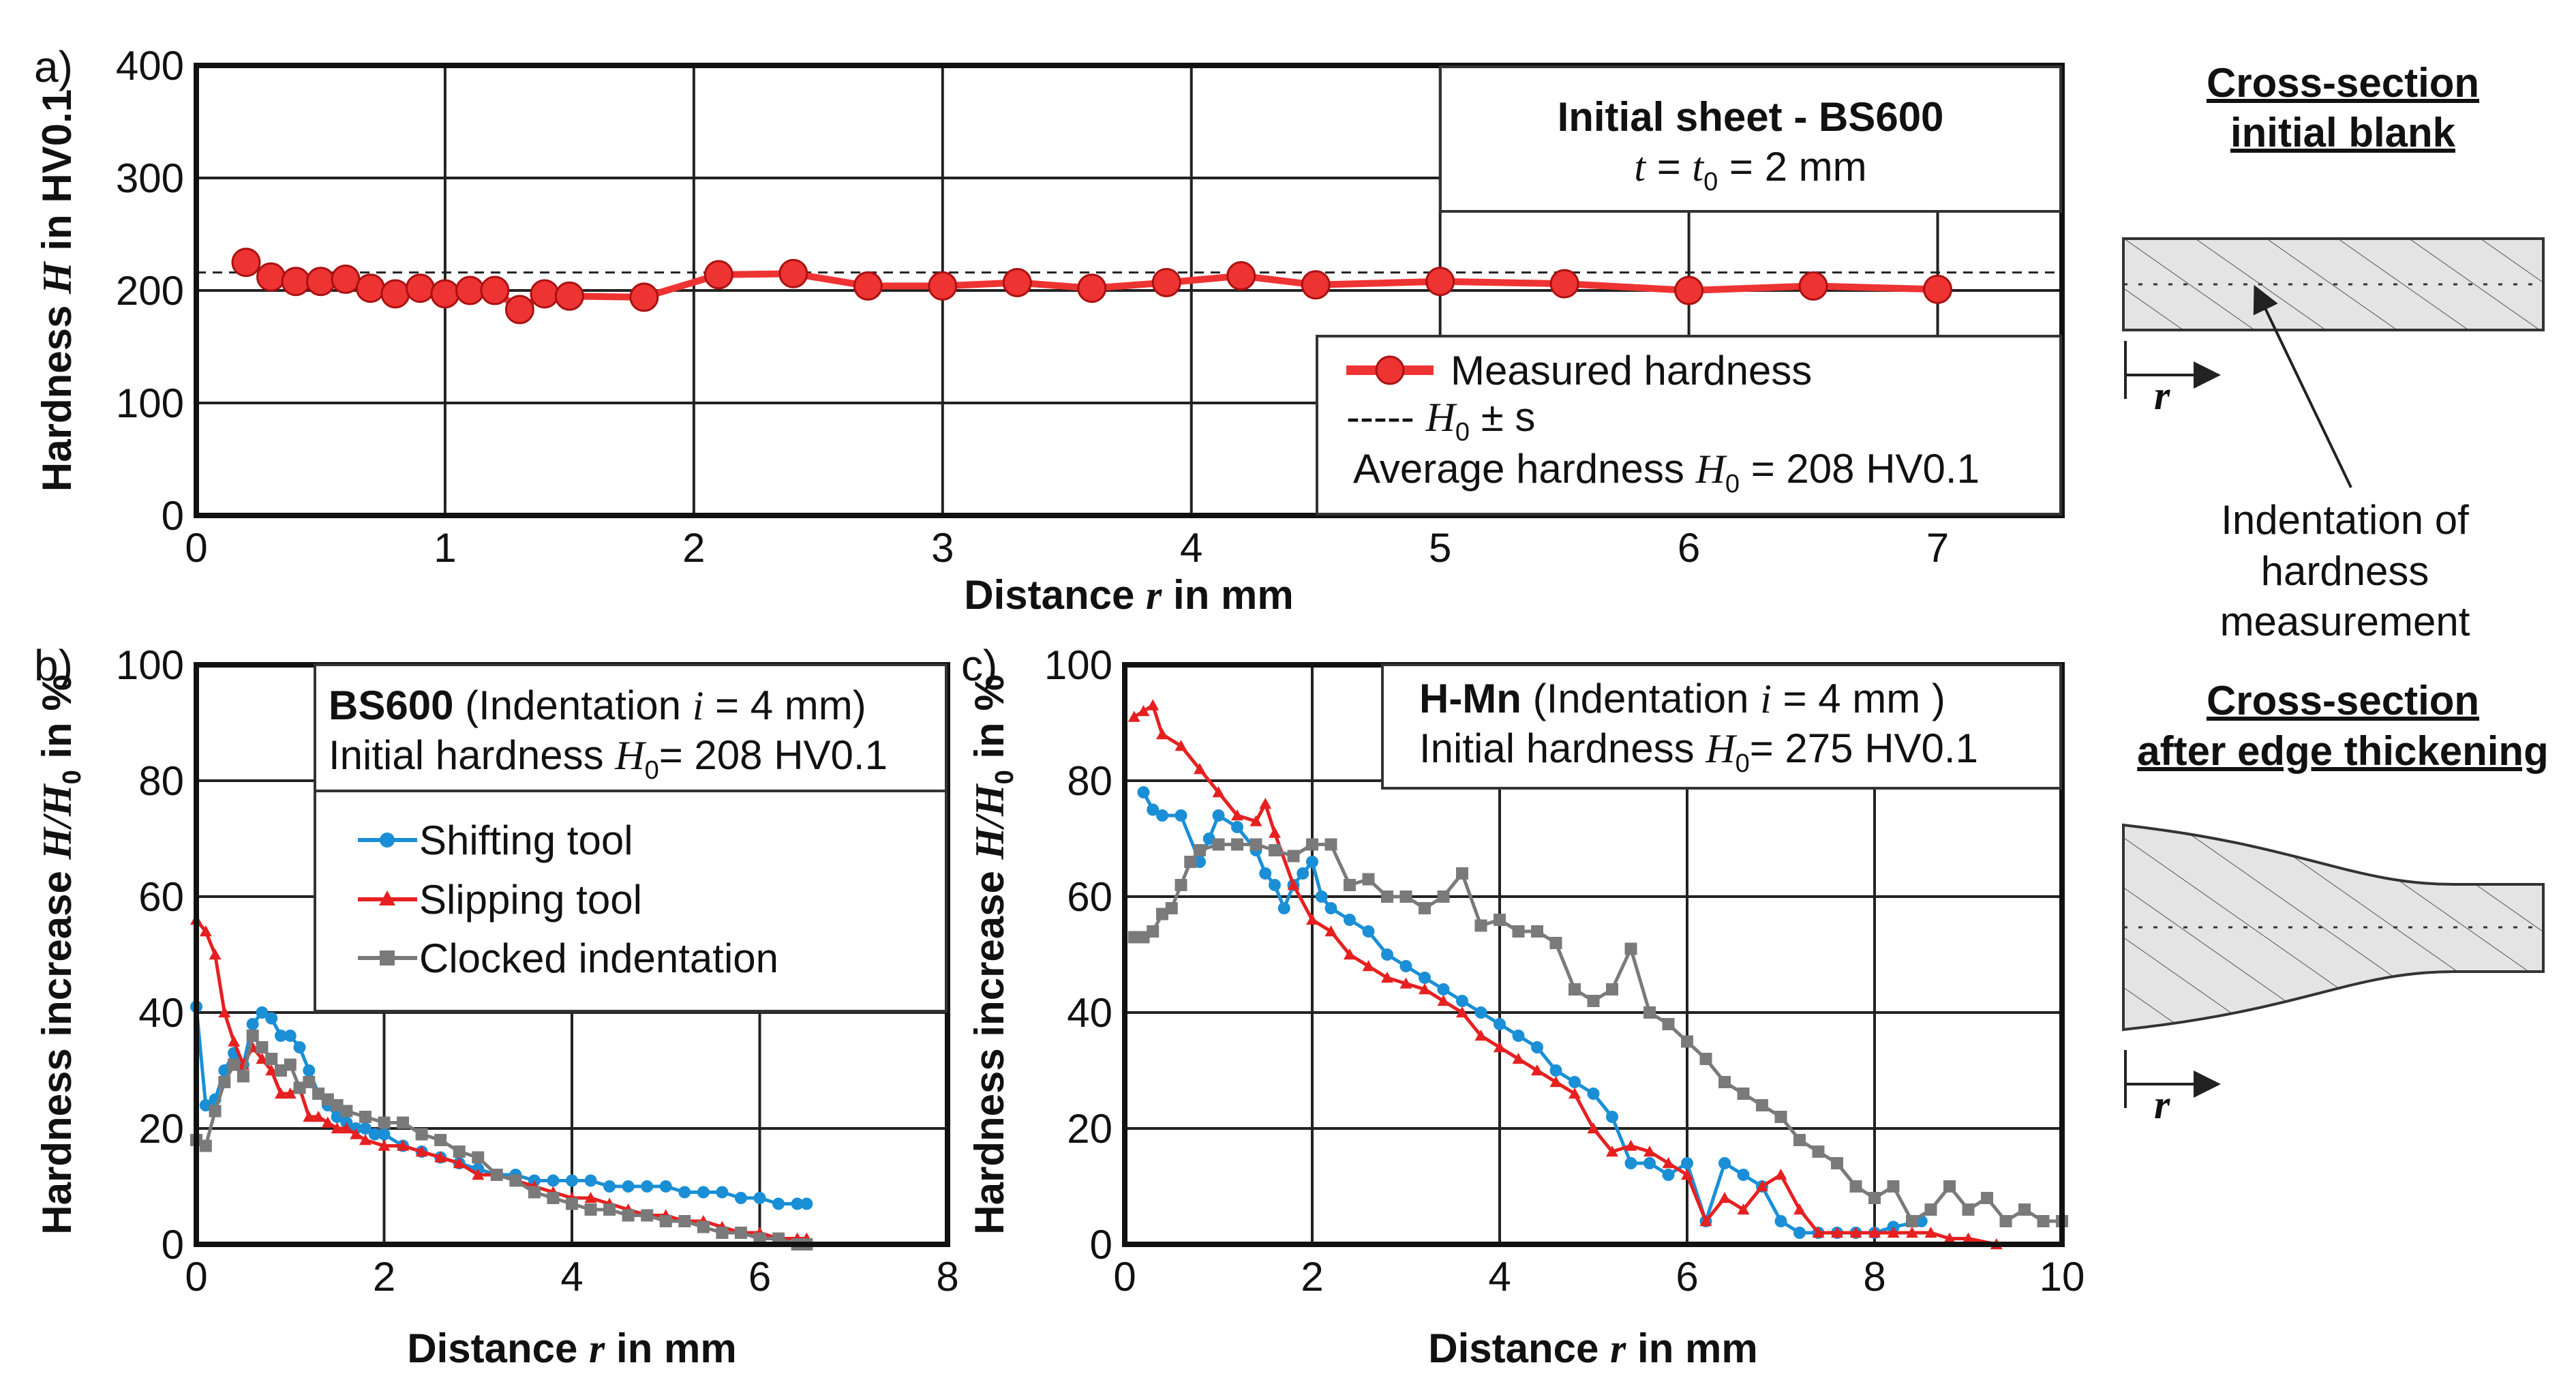 This screenshot has height=1393, width=2576. I want to click on schematic-top-title-line2: initial blank, so click(2343, 132).